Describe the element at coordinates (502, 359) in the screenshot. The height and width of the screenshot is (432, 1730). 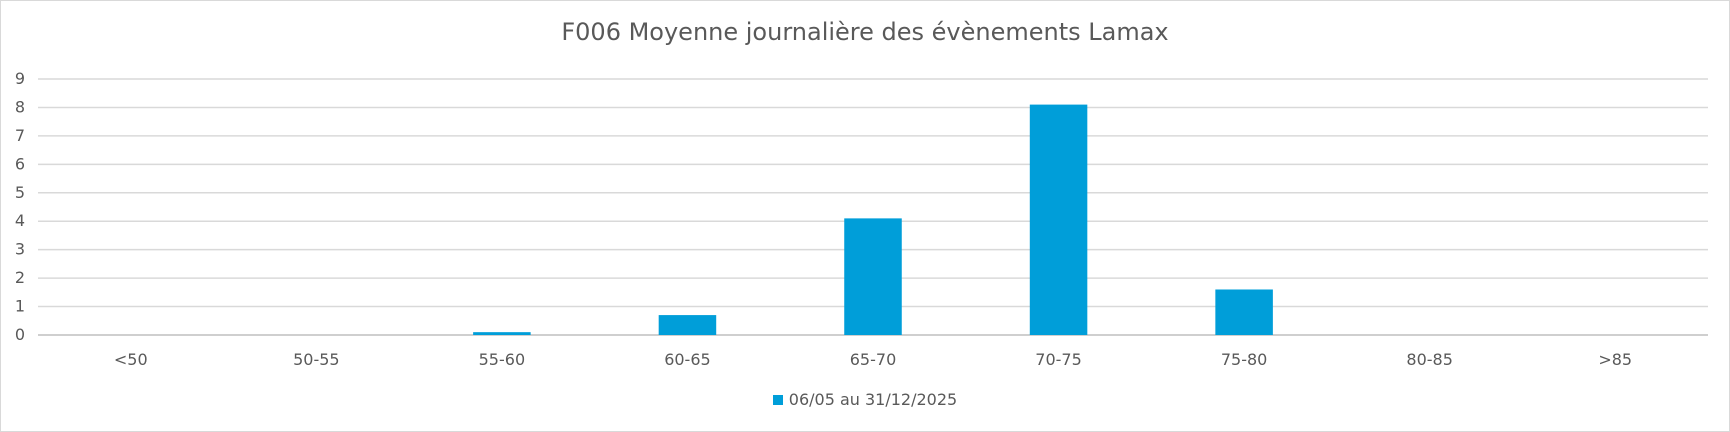
I see `x-tick-label: 55-60` at that location.